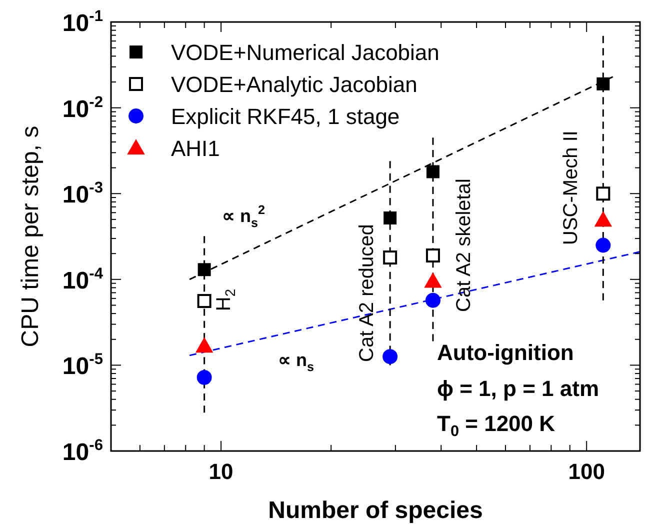  Describe the element at coordinates (83, 108) in the screenshot. I see `y-tick-label: 10$^{-2}$` at that location.